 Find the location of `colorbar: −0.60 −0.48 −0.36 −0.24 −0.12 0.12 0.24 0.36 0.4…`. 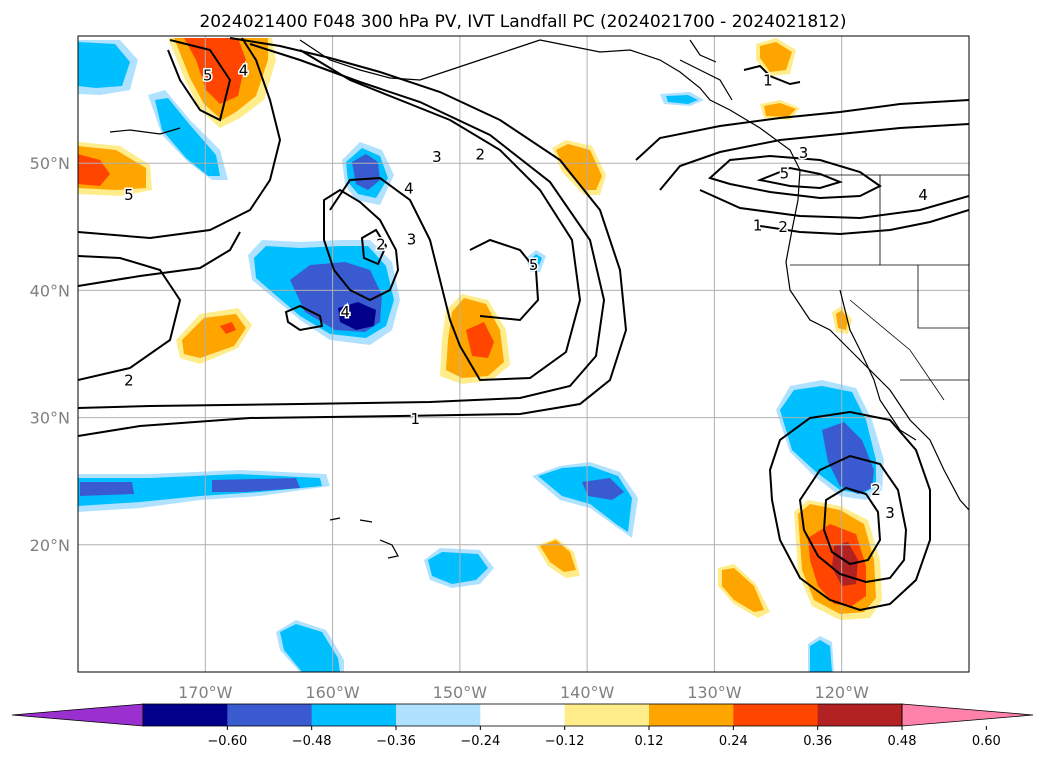

colorbar: −0.60 −0.48 −0.36 −0.24 −0.12 0.12 0.24 0.36 0.4… is located at coordinates (522, 726).